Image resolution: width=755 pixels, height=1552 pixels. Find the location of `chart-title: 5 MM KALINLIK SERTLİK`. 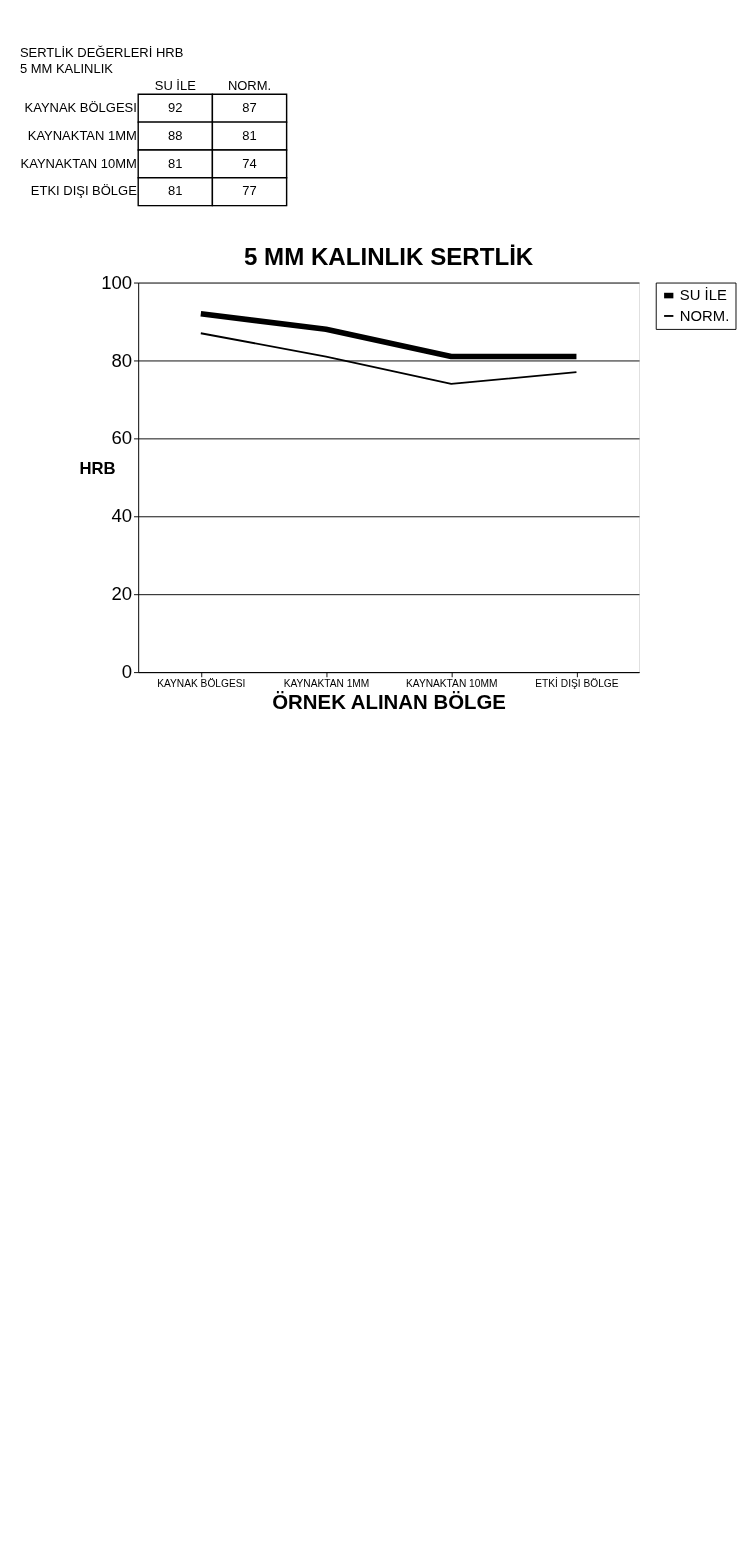

chart-title: 5 MM KALINLIK SERTLİK is located at coordinates (388, 256).